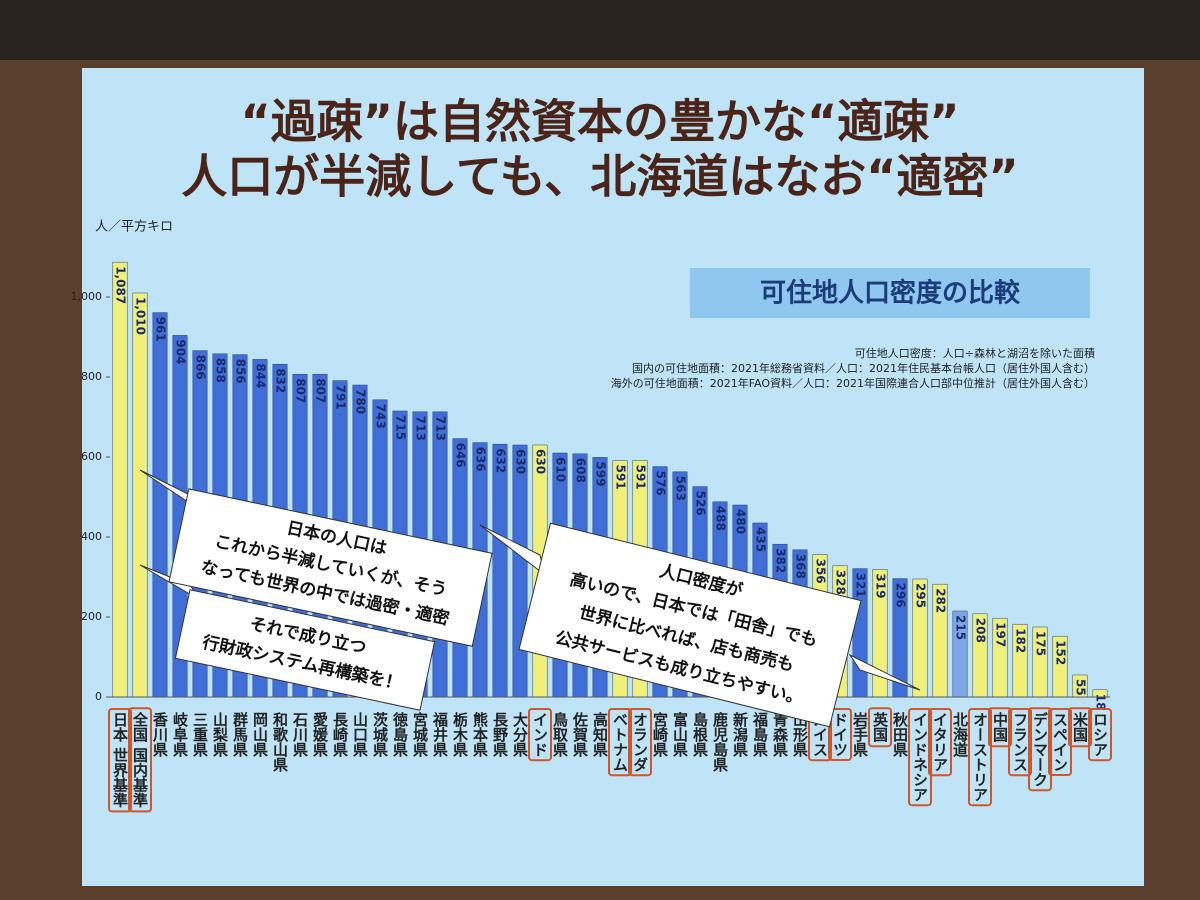 The width and height of the screenshot is (1200, 900). I want to click on x-tick-label: 宮崎県, so click(660, 734).